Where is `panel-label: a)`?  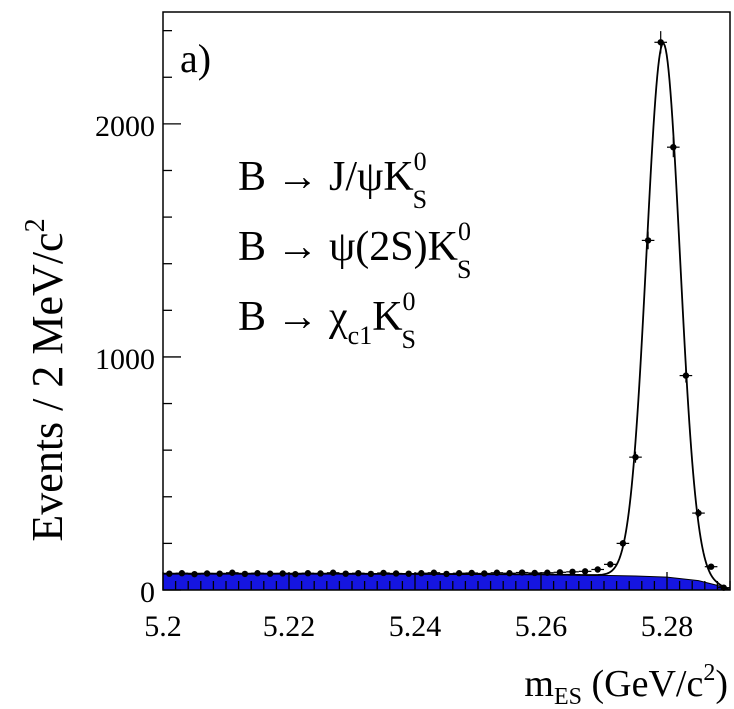
panel-label: a) is located at coordinates (195, 58).